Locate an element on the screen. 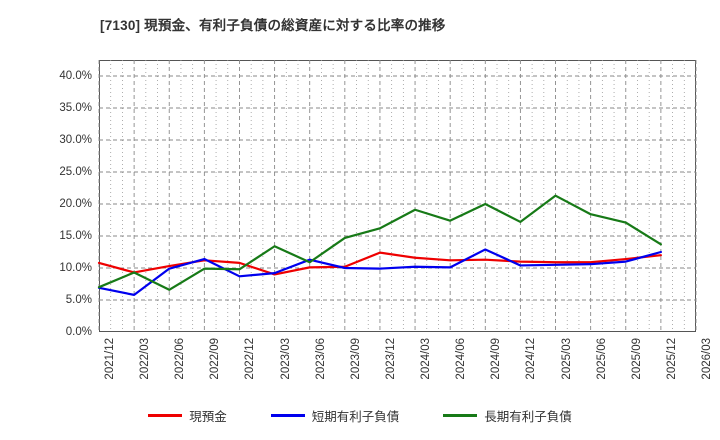  legend-label: 短期有利子負債 is located at coordinates (355, 417).